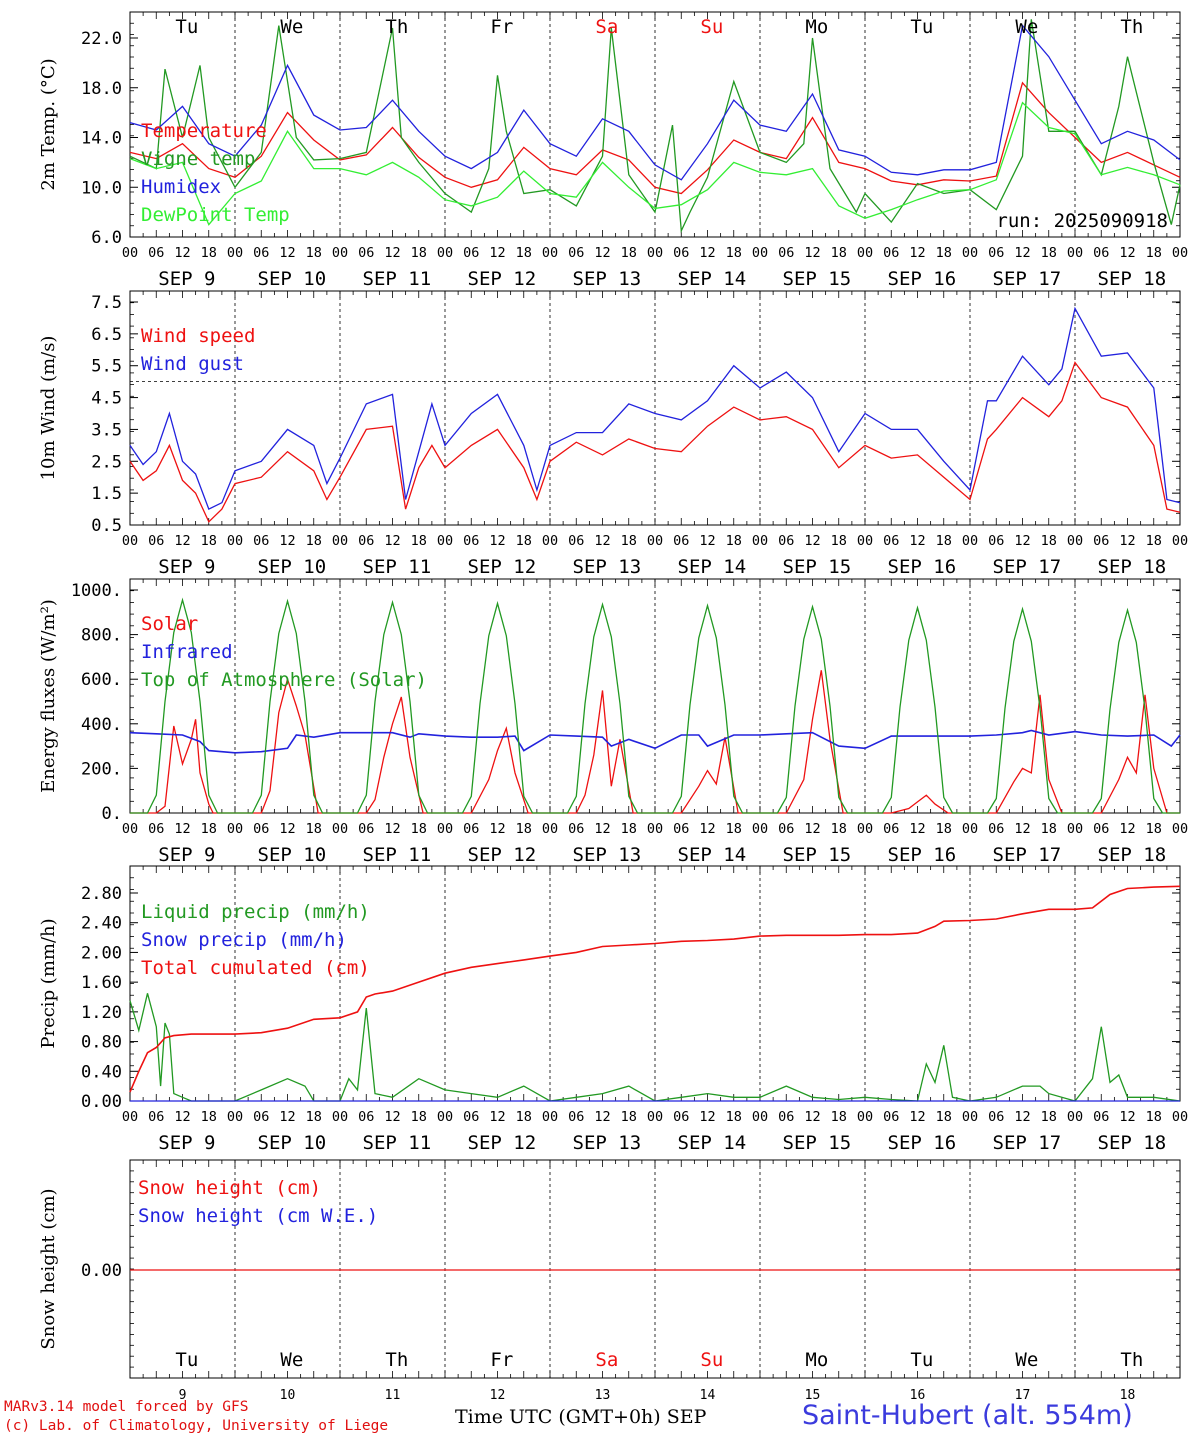 Image resolution: width=1194 pixels, height=1440 pixels. What do you see at coordinates (101, 139) in the screenshot?
I see `y-tick-label: 14.0` at bounding box center [101, 139].